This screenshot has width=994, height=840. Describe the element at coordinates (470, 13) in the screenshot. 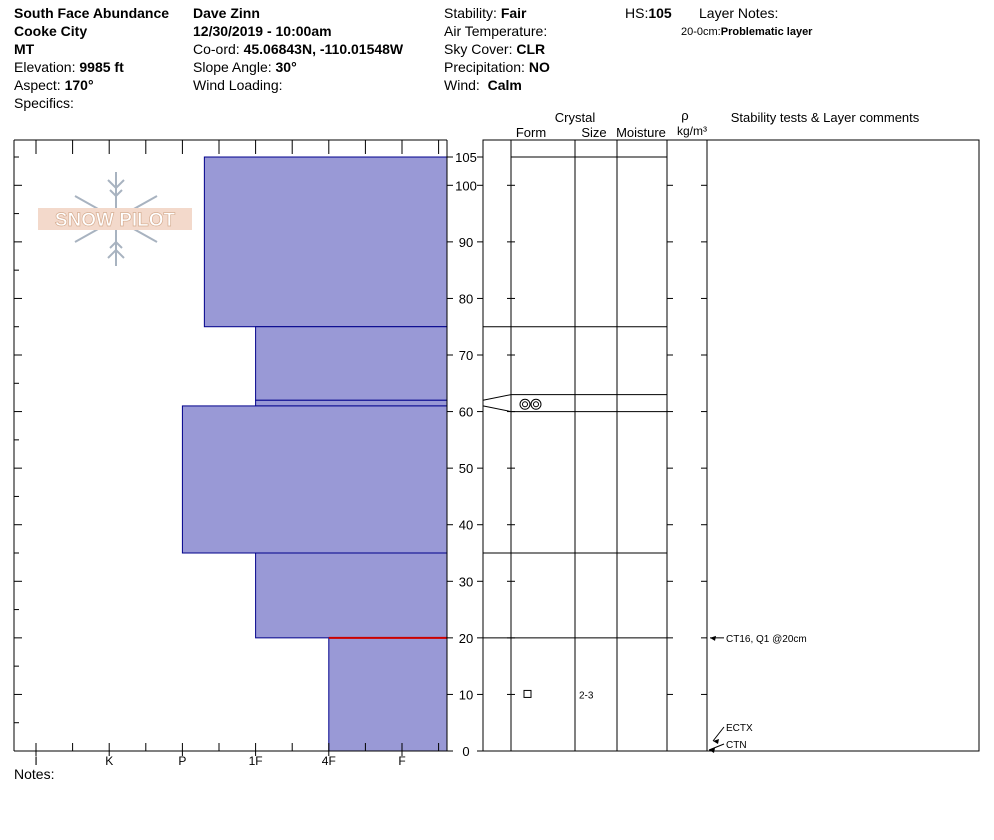

I see `stability-label: Stability:` at that location.